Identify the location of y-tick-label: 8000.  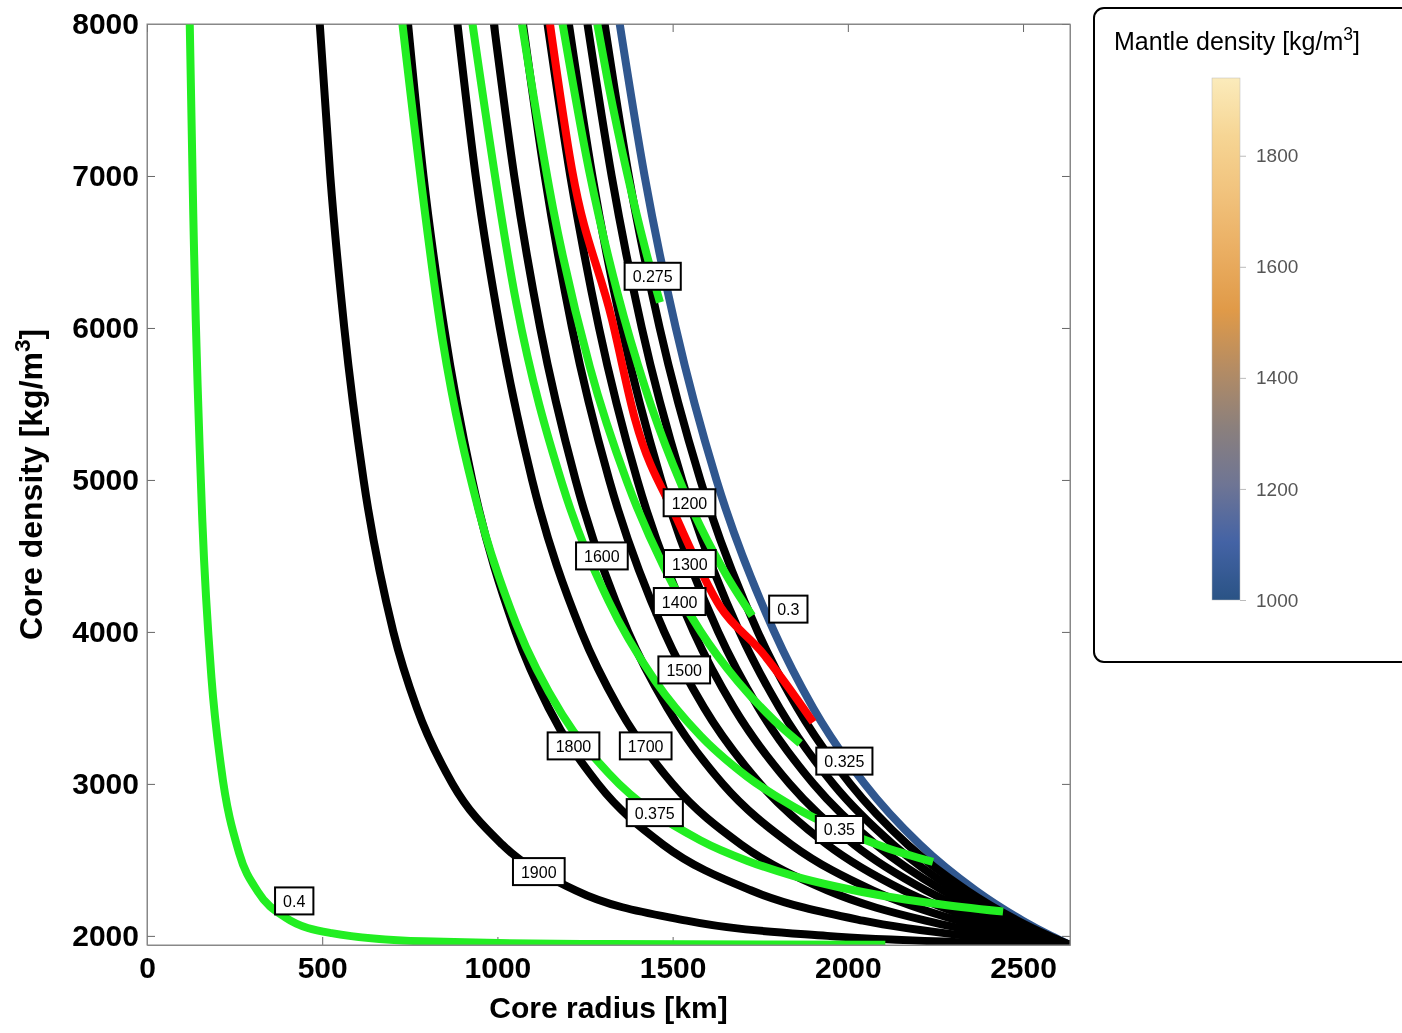
(105, 24).